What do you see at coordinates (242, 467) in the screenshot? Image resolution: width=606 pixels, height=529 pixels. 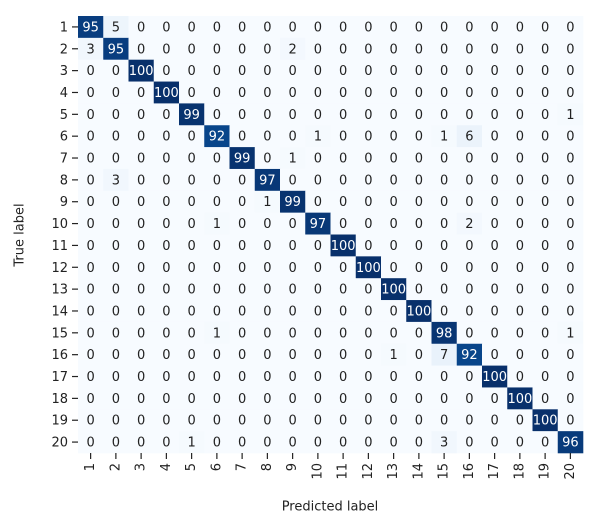 I see `x-tick-label: 7` at bounding box center [242, 467].